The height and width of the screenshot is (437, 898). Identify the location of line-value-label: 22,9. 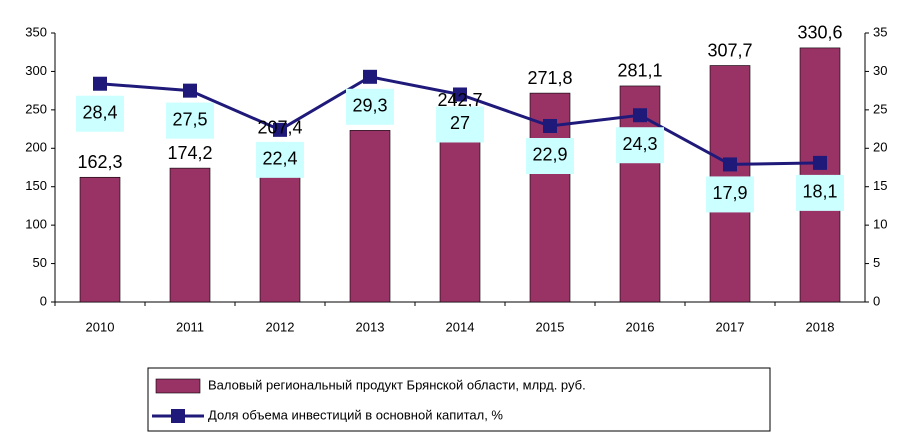
(549, 155).